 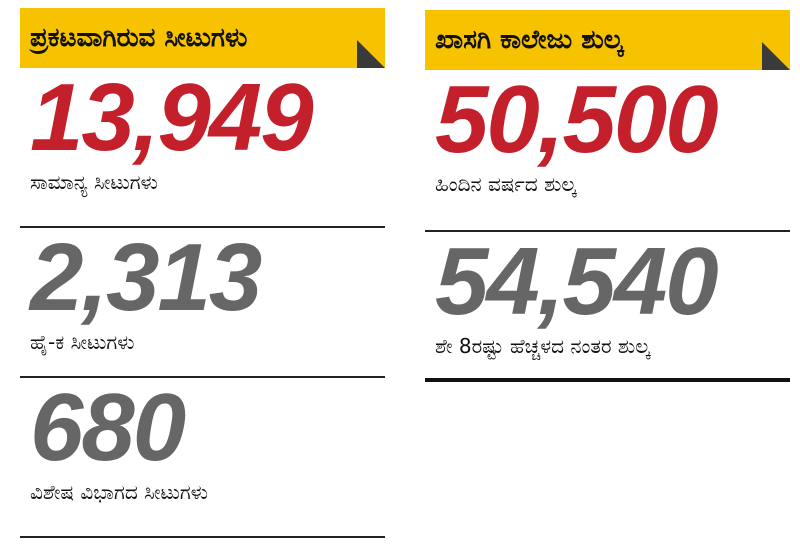 What do you see at coordinates (577, 281) in the screenshot?
I see `stat-number: 54,540` at bounding box center [577, 281].